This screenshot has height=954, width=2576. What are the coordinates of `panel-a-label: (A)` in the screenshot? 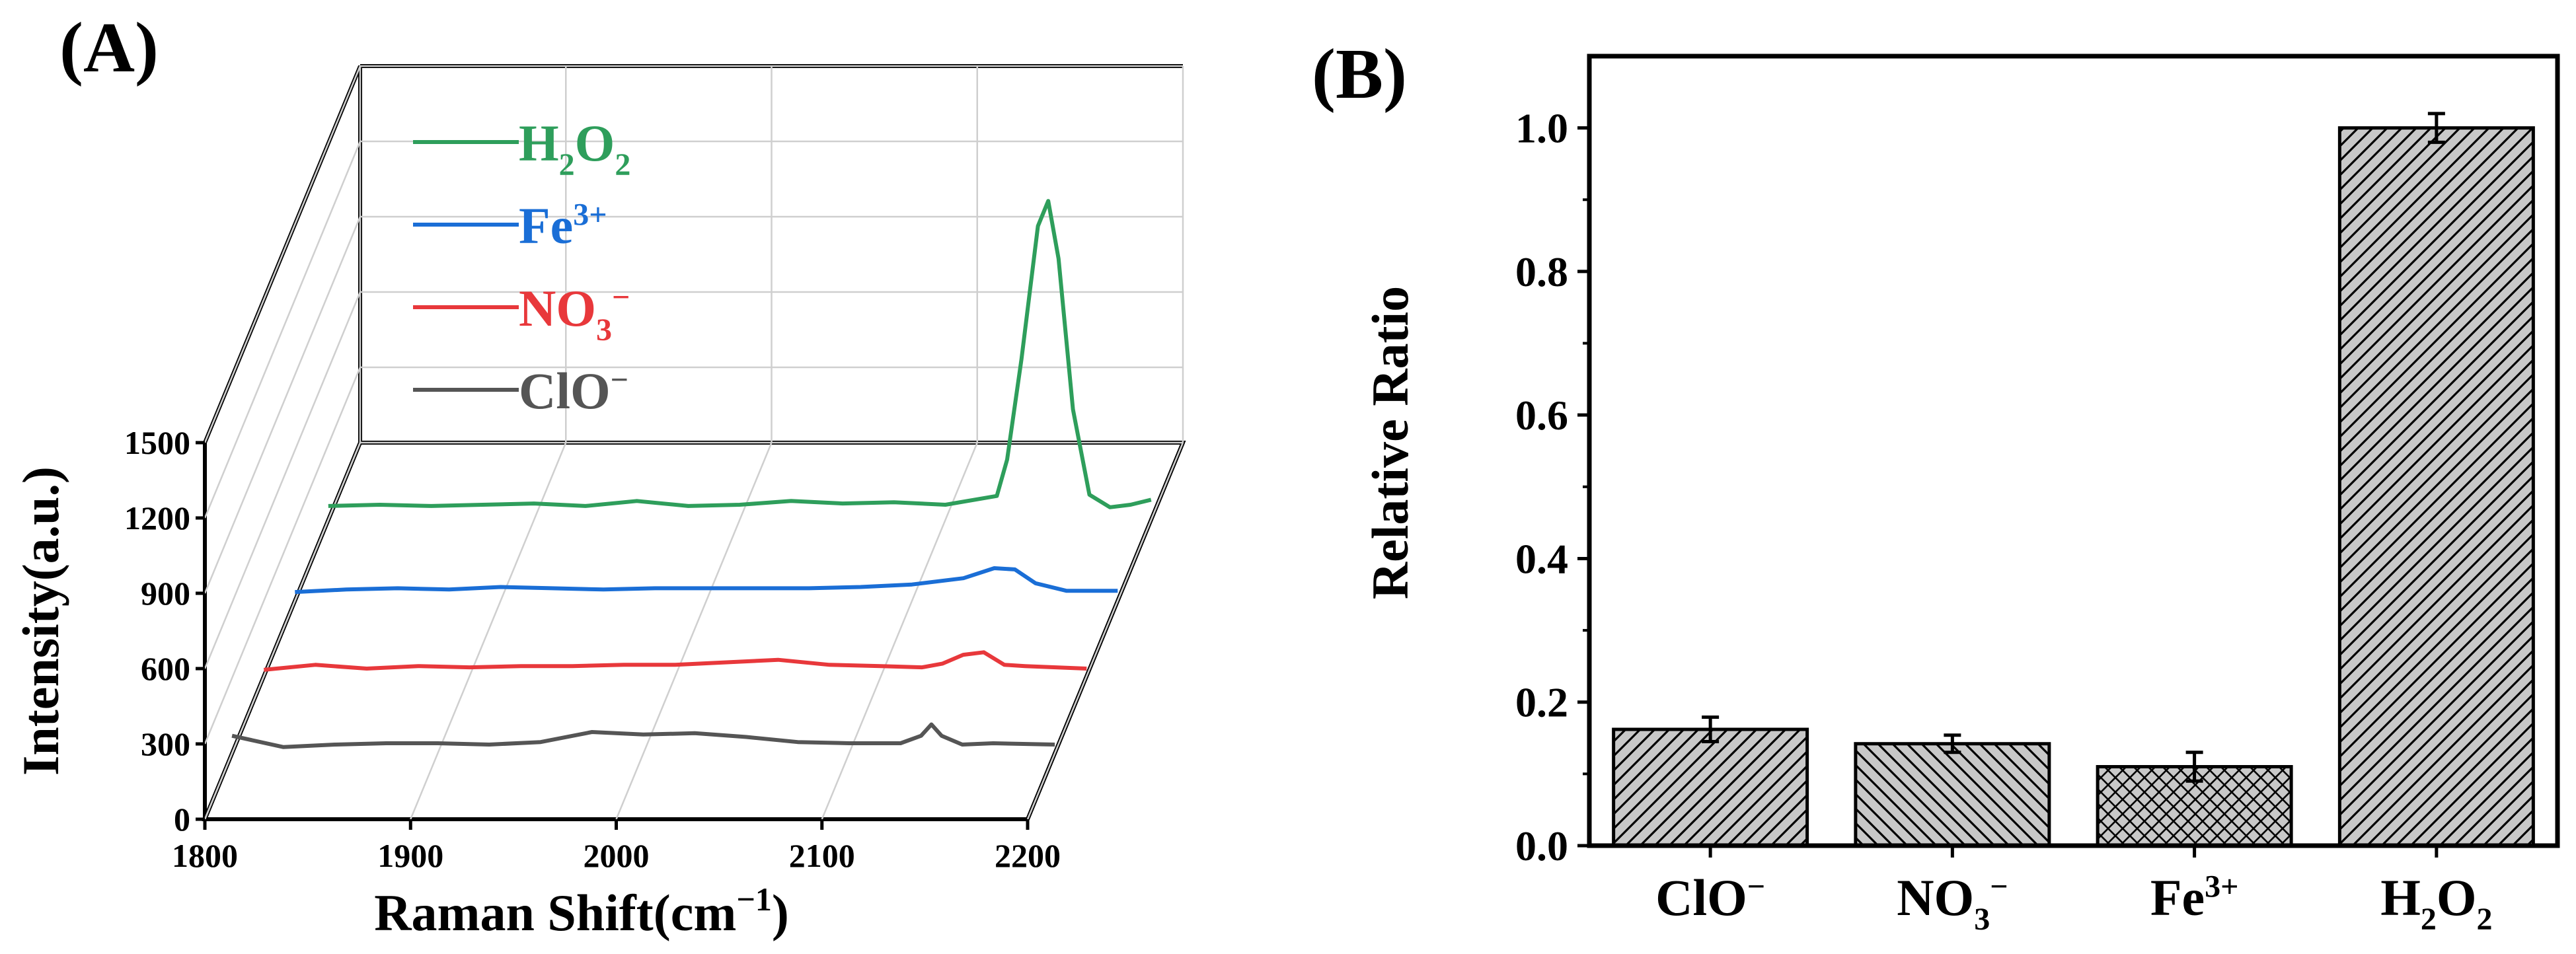 It's located at (109, 48).